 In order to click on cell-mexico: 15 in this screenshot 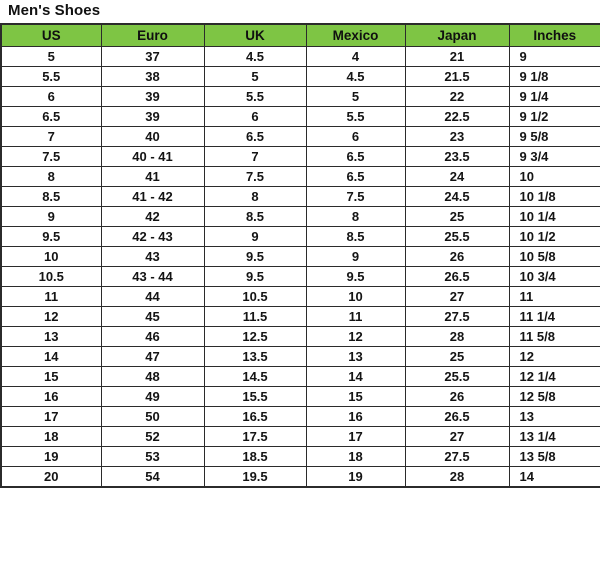, I will do `click(355, 396)`.